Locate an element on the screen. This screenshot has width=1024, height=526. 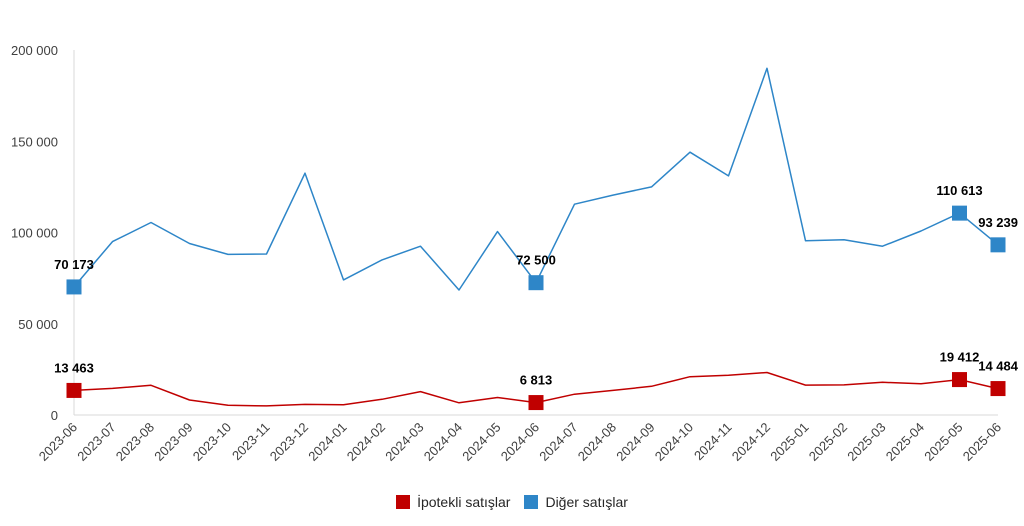
x-tick-label: 2025-06 is located at coordinates (982, 442).